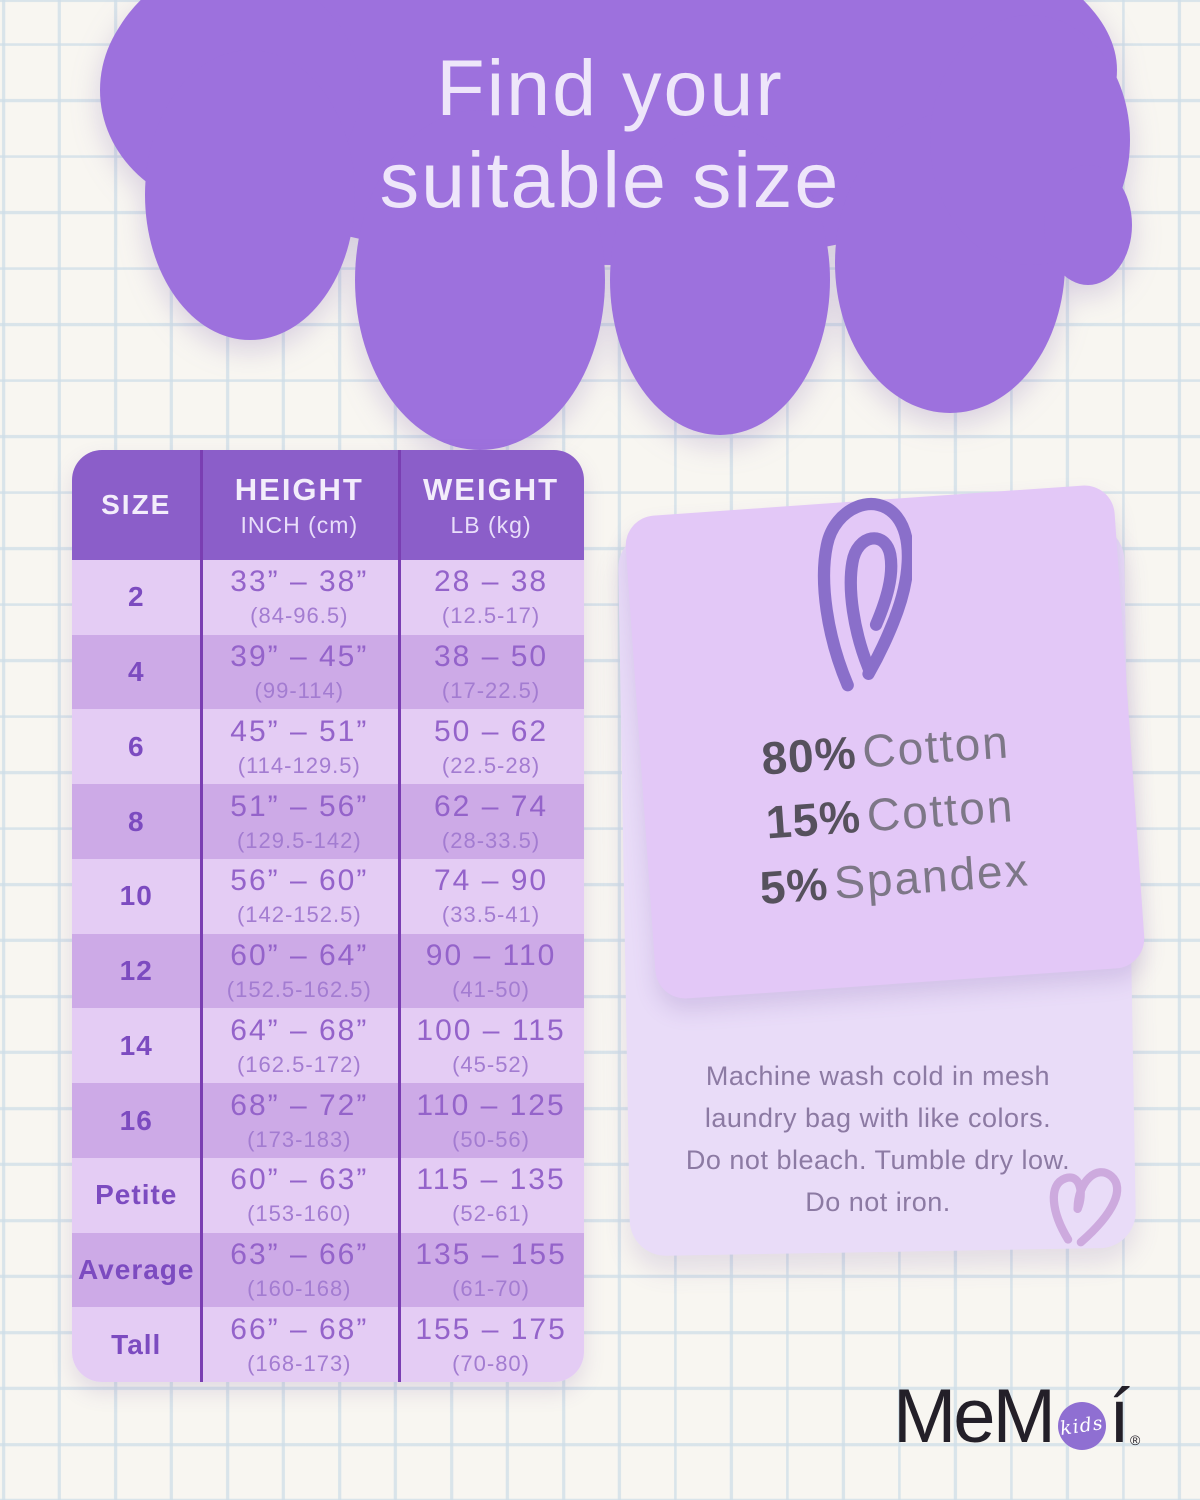 This screenshot has height=1500, width=1200. I want to click on height-cm-cell: (142-152.5), so click(299, 915).